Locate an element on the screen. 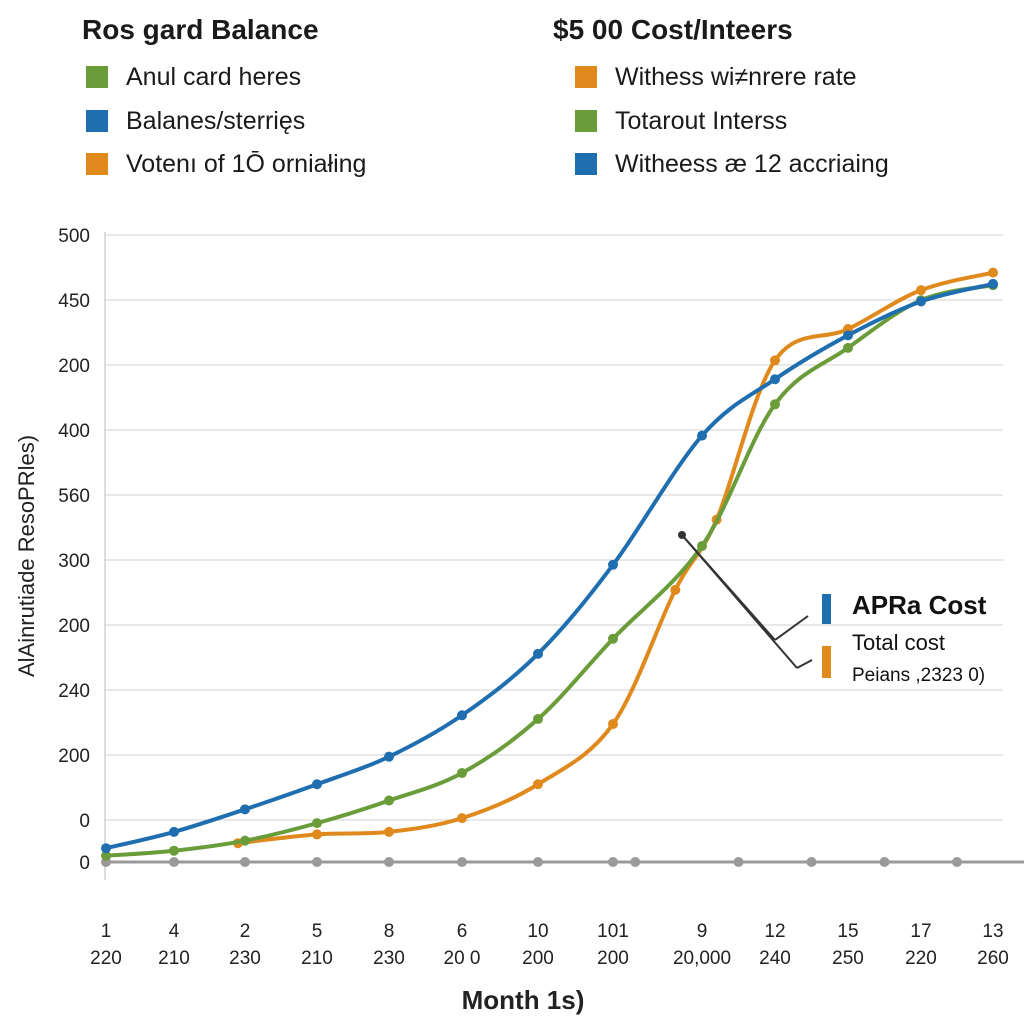 This screenshot has height=1024, width=1024. annotation-subtitle: Total cost is located at coordinates (898, 642).